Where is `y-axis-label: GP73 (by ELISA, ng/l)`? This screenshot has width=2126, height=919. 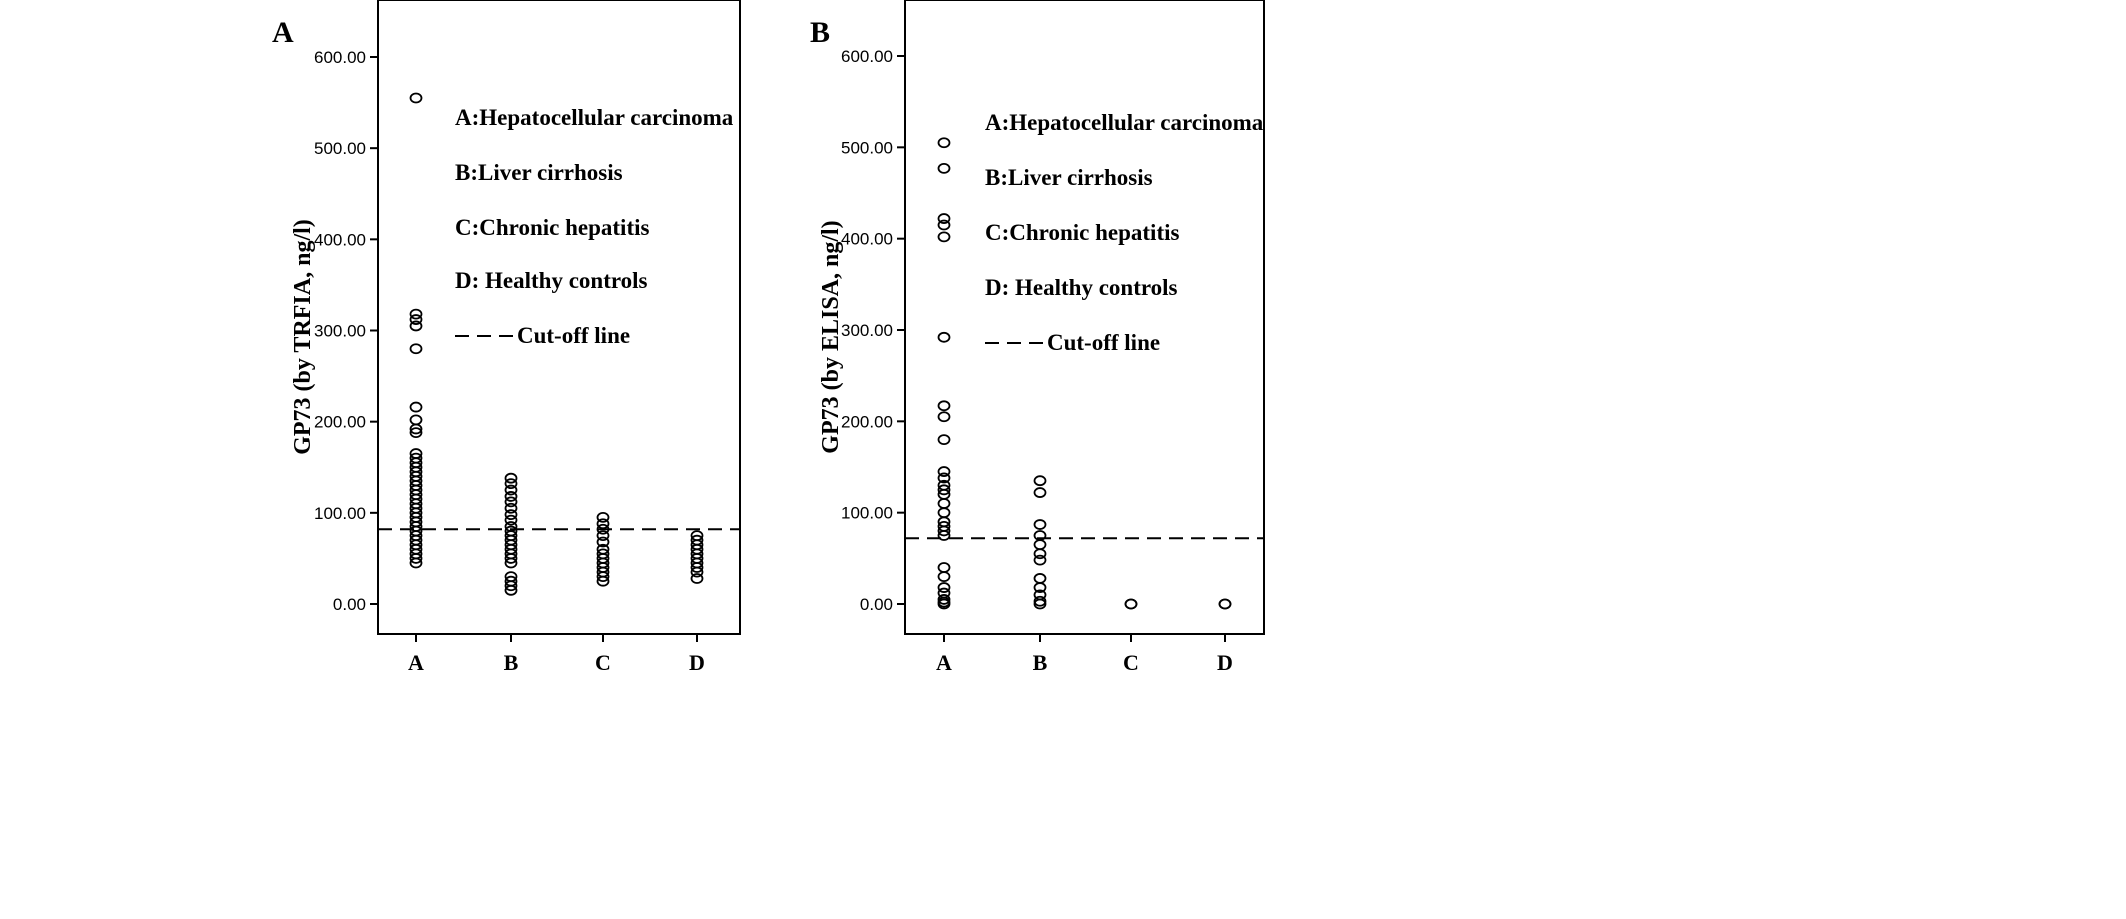
y-axis-label: GP73 (by ELISA, ng/l) is located at coordinates (831, 336).